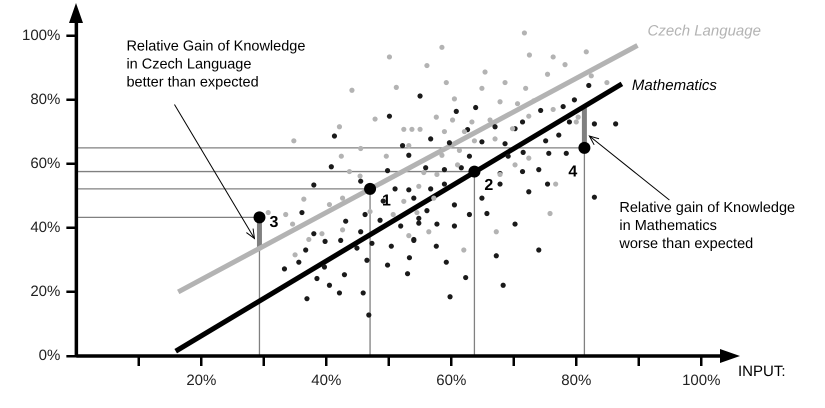 The height and width of the screenshot is (408, 825). Describe the element at coordinates (707, 226) in the screenshot. I see `annotation: Relative gain of Knowledge in Mathematics worse than expected` at that location.